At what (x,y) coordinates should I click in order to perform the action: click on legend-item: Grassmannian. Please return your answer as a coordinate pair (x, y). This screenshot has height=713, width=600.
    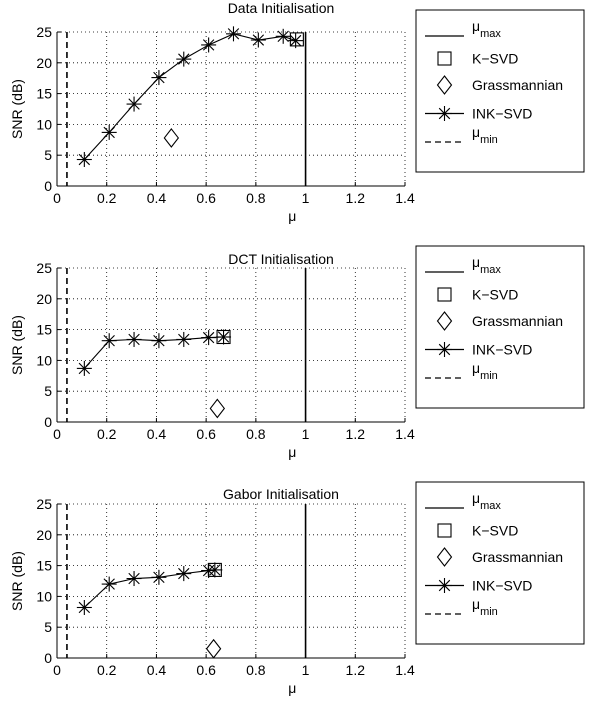
    Looking at the image, I should click on (499, 321).